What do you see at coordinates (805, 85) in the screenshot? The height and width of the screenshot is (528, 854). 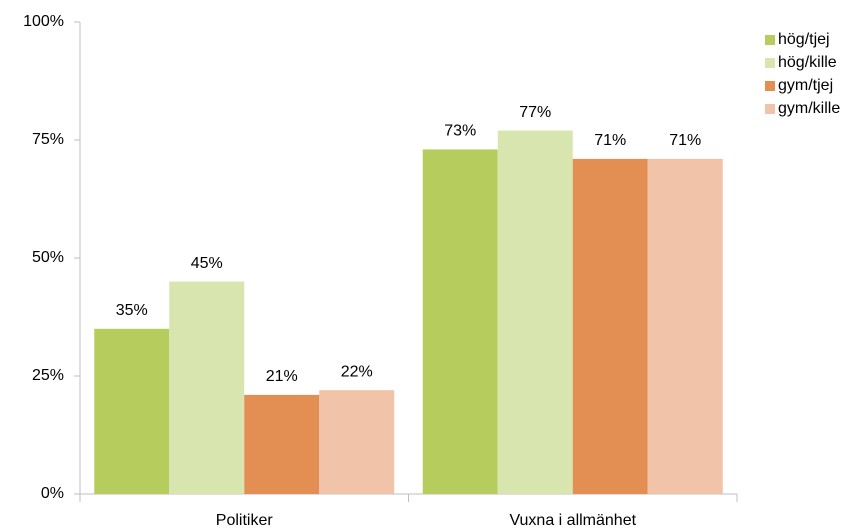 I see `legend-label: gym/tjej` at bounding box center [805, 85].